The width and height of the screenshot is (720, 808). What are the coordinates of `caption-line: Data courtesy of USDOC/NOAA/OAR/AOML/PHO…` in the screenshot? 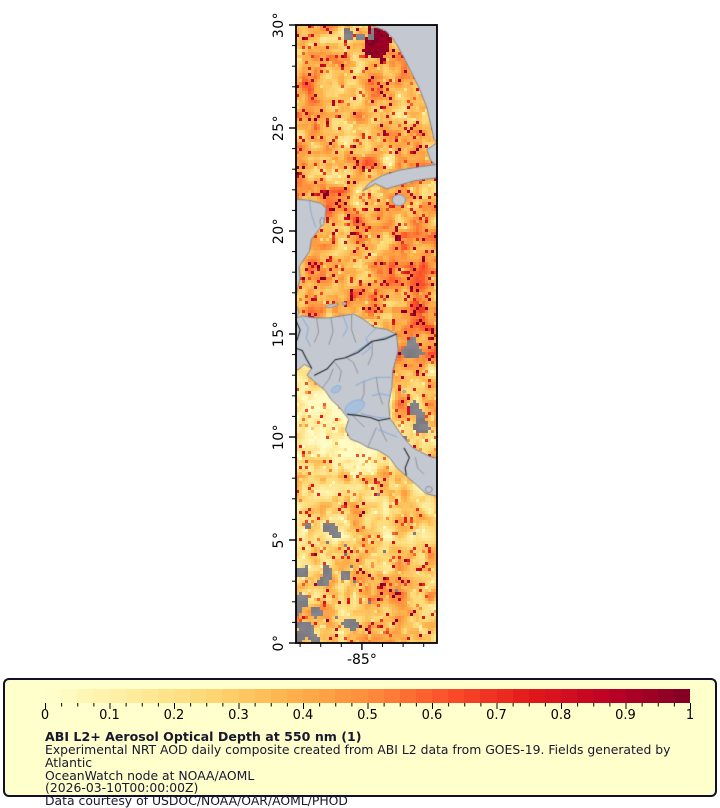 It's located at (196, 800).